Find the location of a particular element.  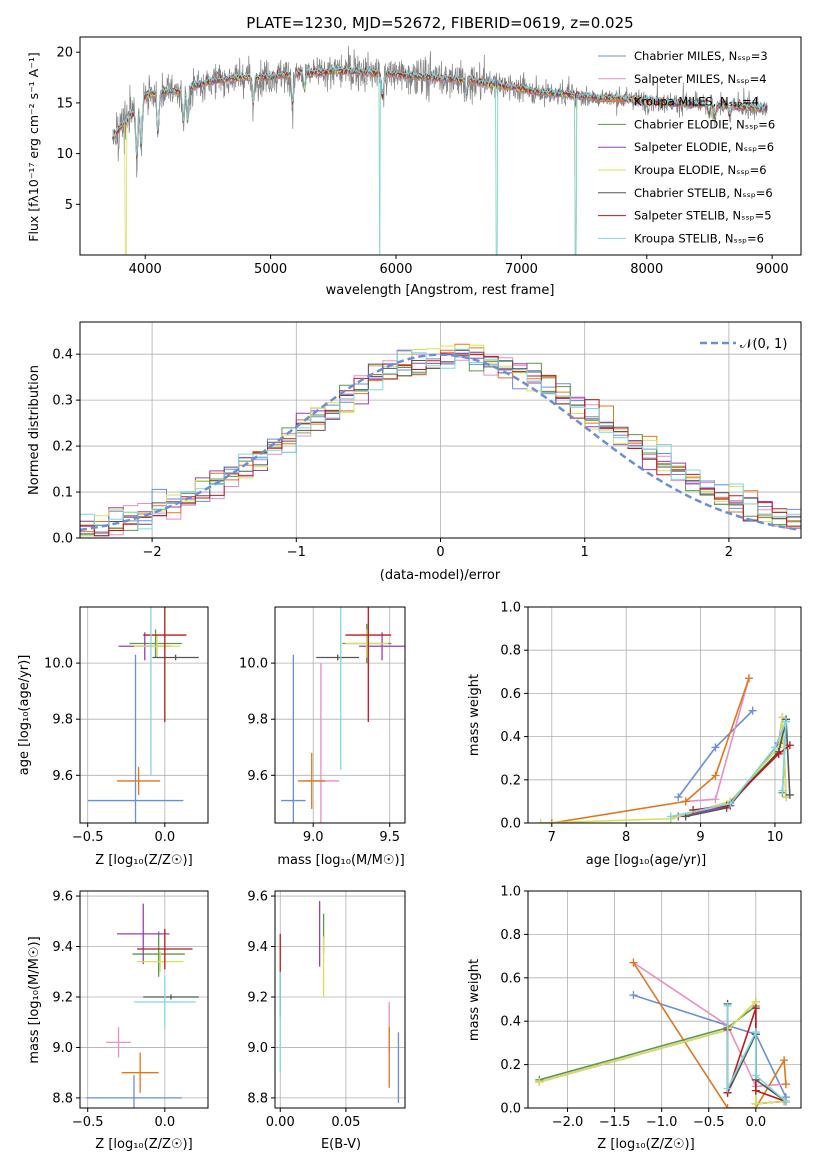

weight-age-xlabel: age [log₁₀(age/yr)] is located at coordinates (646, 860).